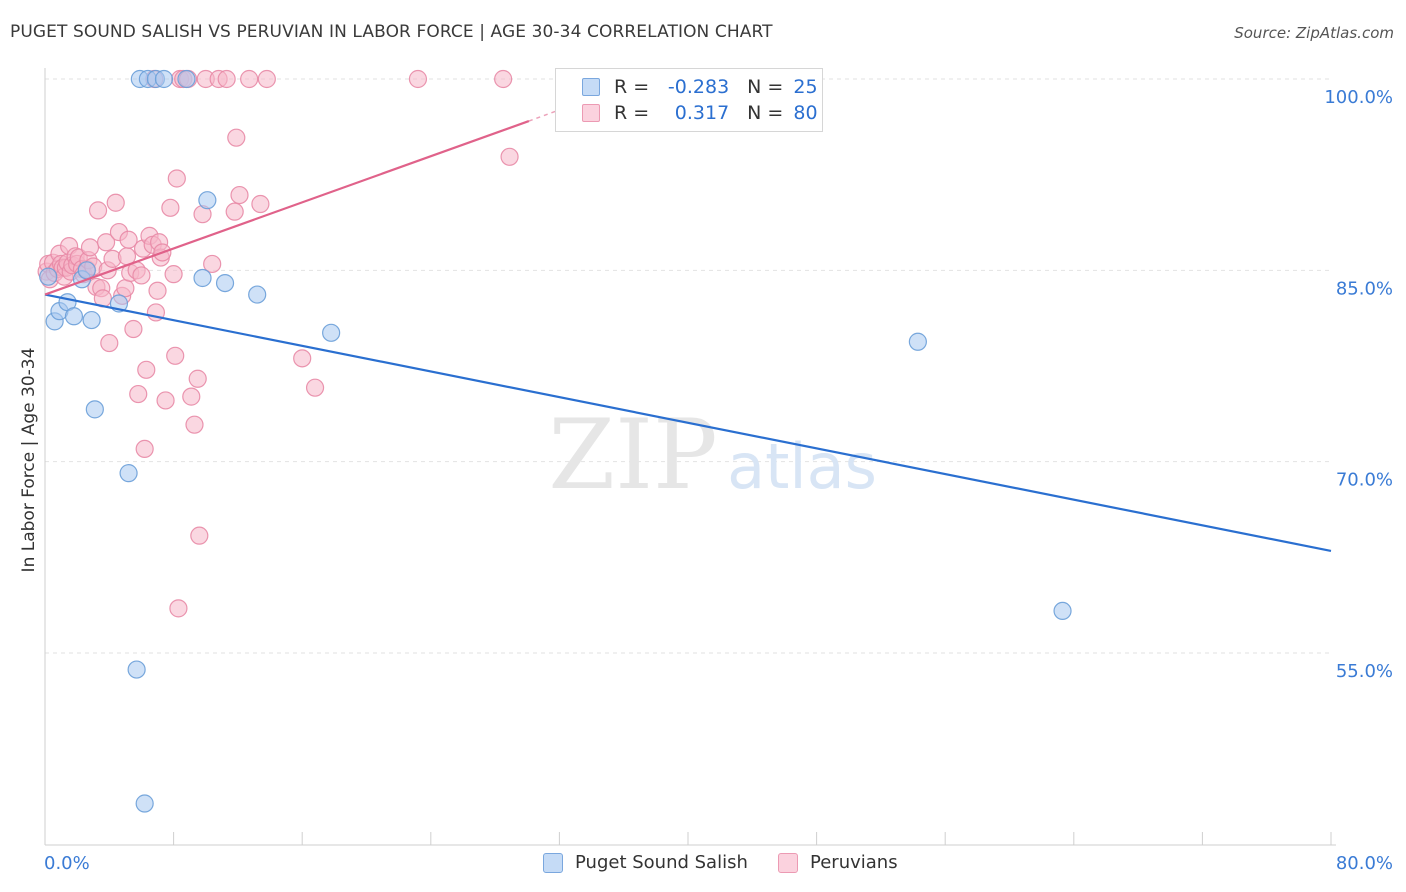 Image resolution: width=1406 pixels, height=892 pixels. I want to click on legend-r-value: 0.317, so click(702, 113).